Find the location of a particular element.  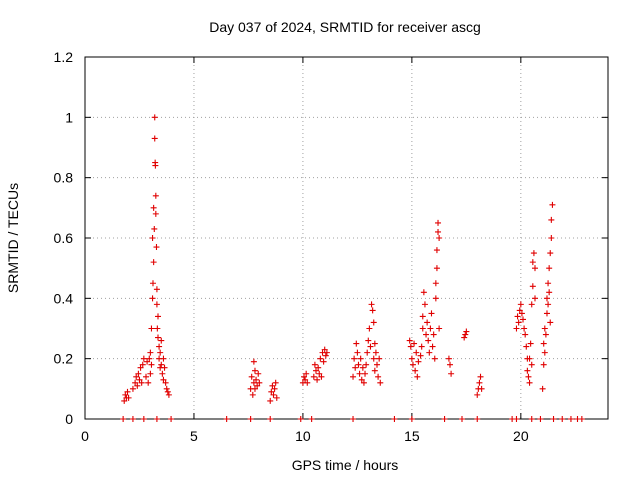

y-tick-label: 0.2 is located at coordinates (64, 359).